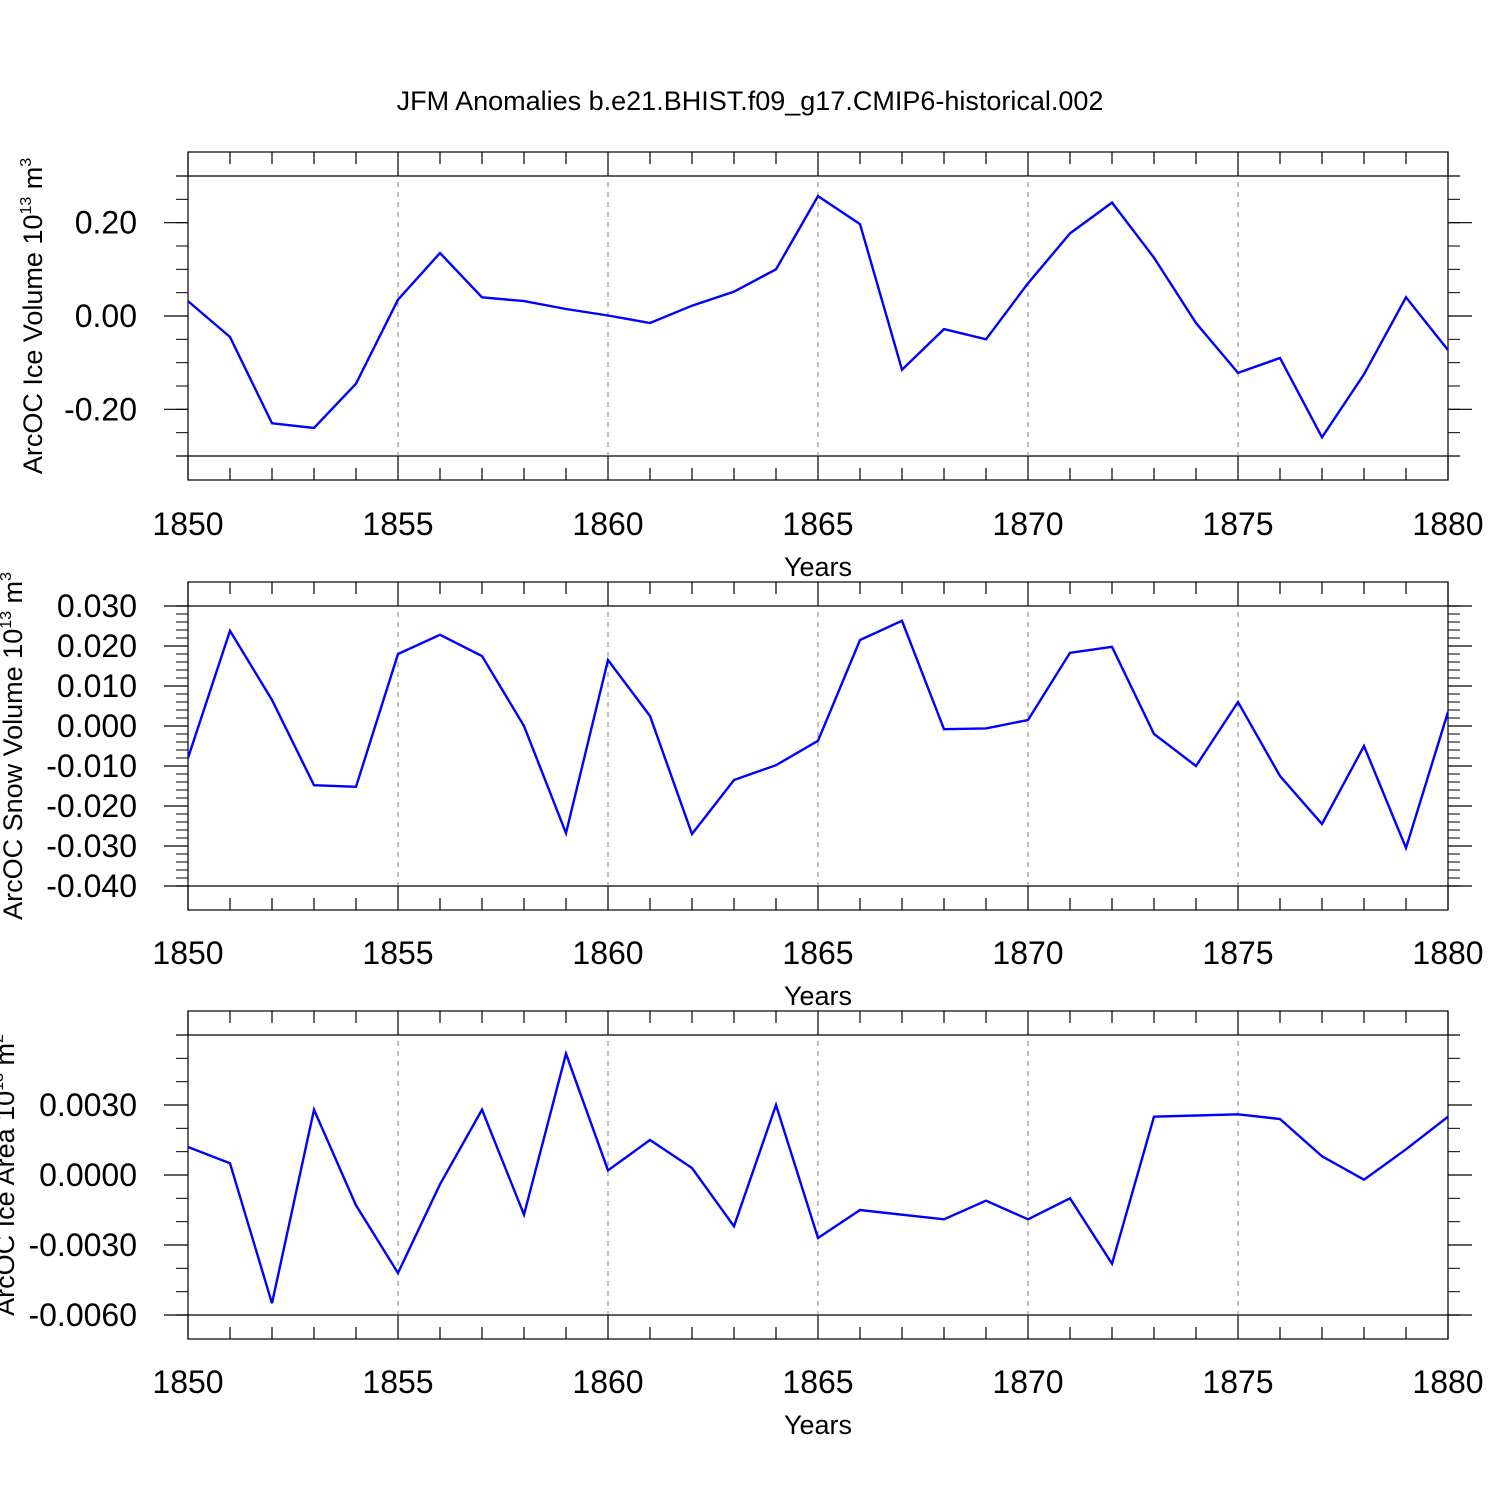 This screenshot has width=1500, height=1505. What do you see at coordinates (10, 1175) in the screenshot?
I see `y-axis-label: ArcOC Ice Area 1013 m2` at bounding box center [10, 1175].